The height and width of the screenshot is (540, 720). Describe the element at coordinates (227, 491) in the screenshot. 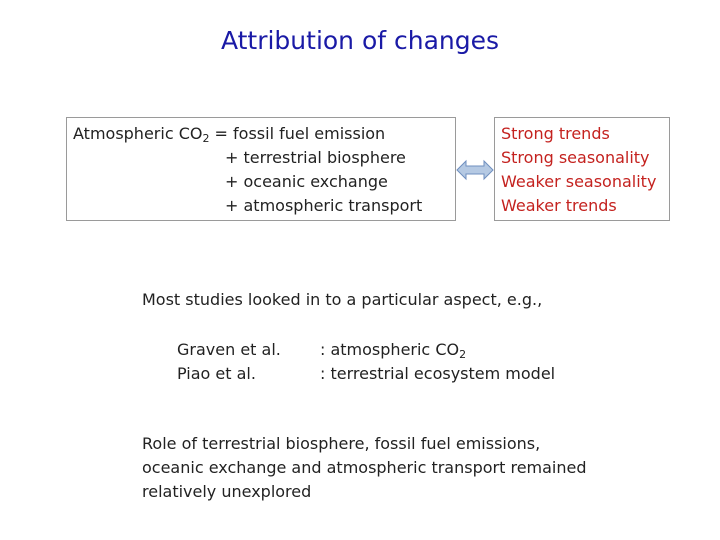

I see `conclusion-line: relatively unexplored` at that location.